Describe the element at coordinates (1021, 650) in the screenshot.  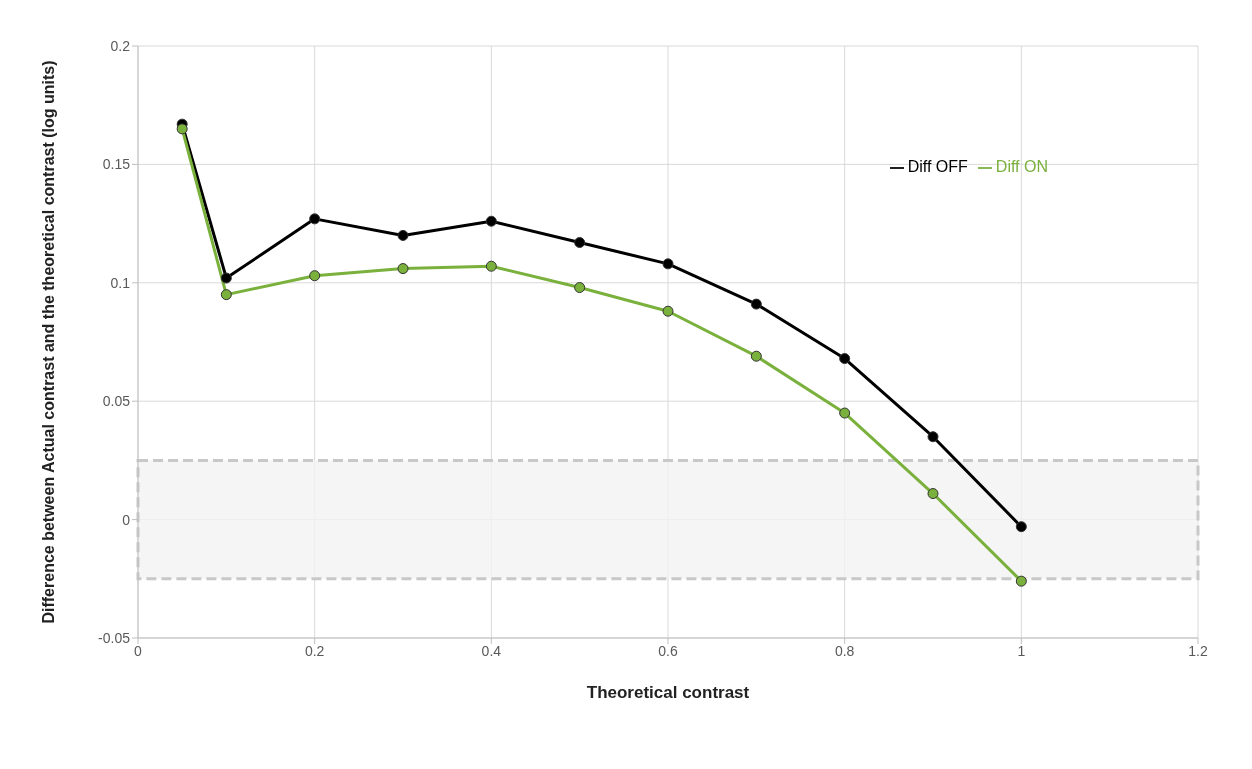
I see `x-tick-label: 1` at that location.